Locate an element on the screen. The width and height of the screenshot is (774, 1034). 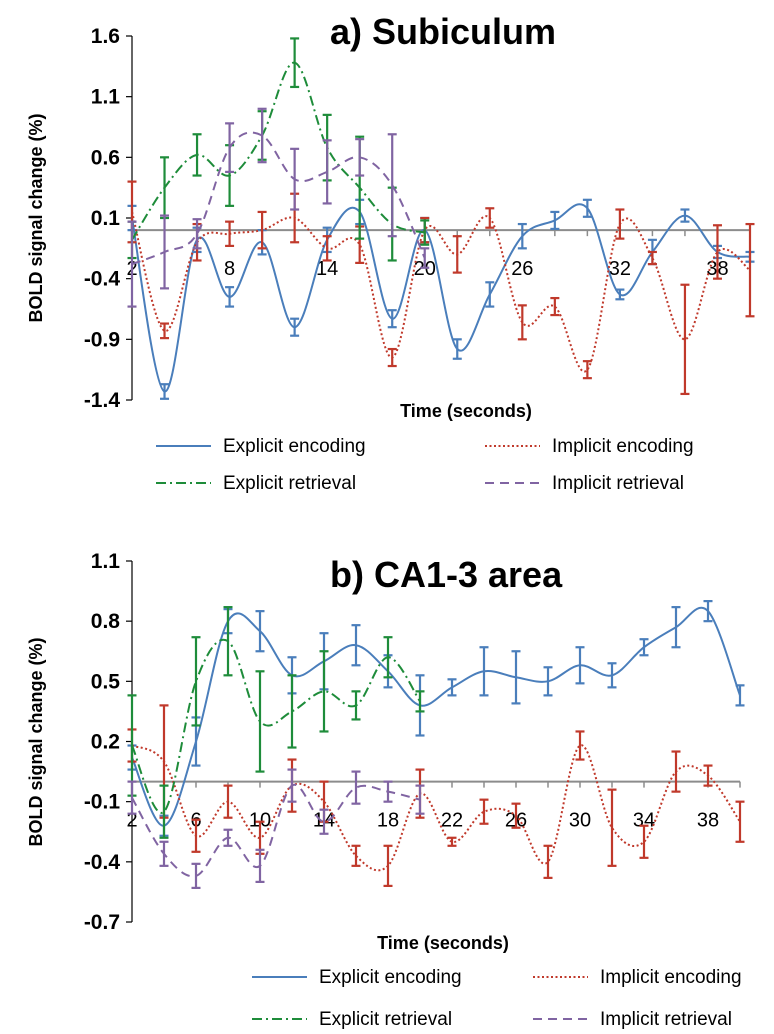
x-tick-label: 14 is located at coordinates (327, 269).